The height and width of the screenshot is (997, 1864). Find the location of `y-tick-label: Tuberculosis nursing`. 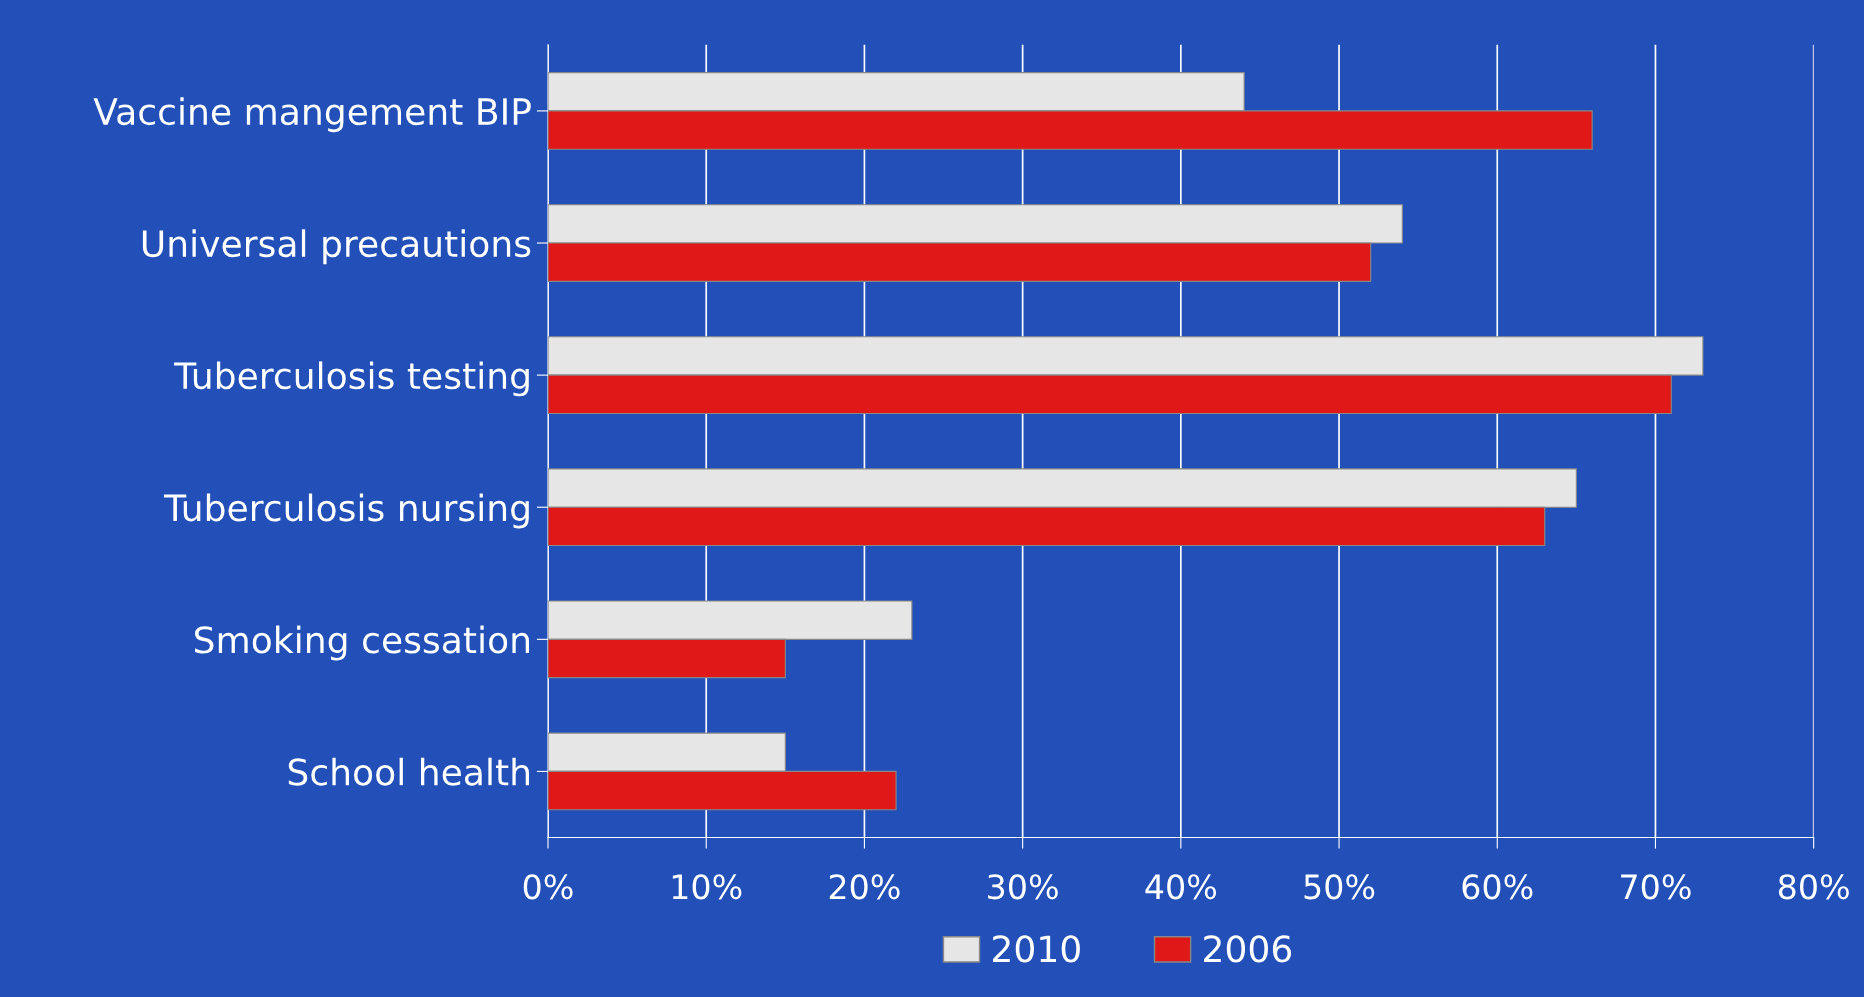

y-tick-label: Tuberculosis nursing is located at coordinates (346, 511).